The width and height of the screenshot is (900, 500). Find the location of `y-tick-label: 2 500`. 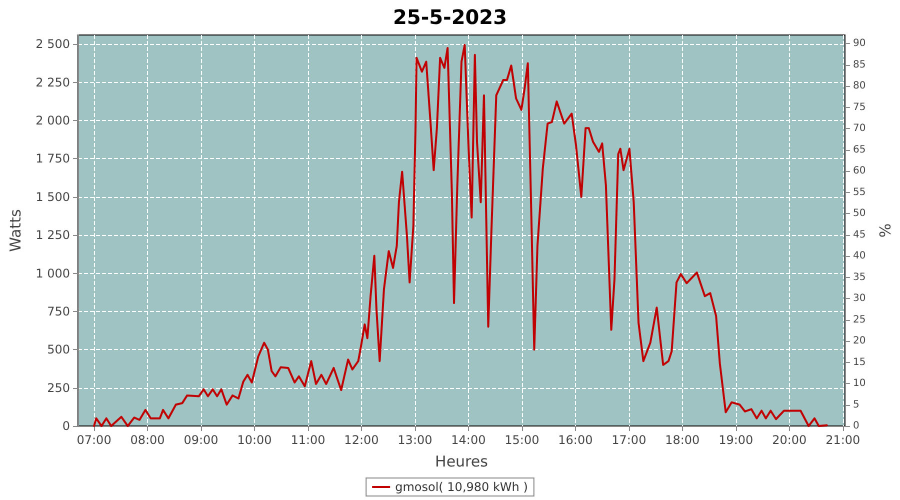

y-tick-label: 2 500 is located at coordinates (53, 44).